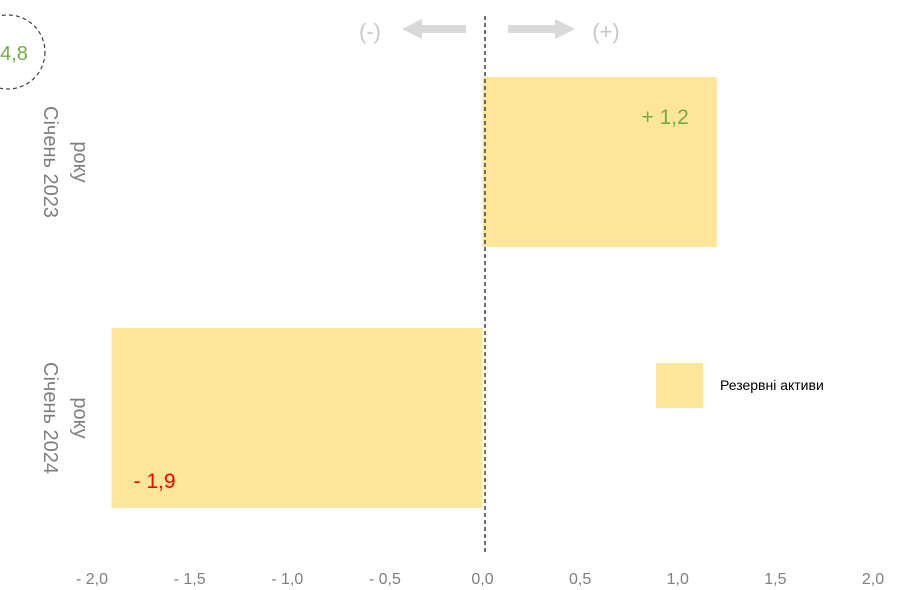  Describe the element at coordinates (873, 579) in the screenshot. I see `x-tick-label: 2,0` at that location.